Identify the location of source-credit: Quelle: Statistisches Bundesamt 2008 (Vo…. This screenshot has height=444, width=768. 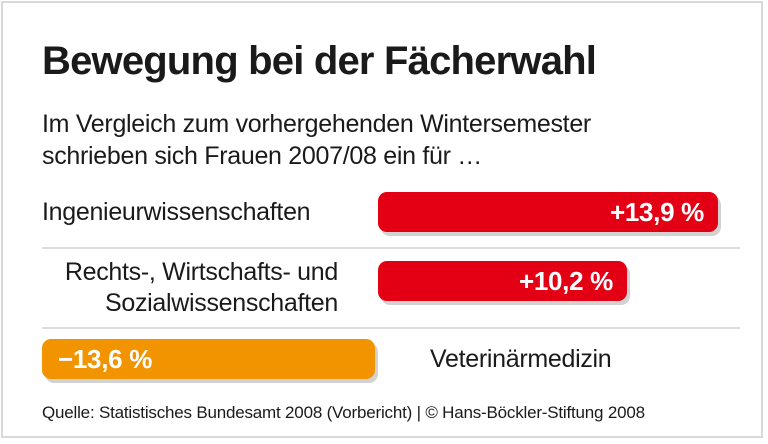
(343, 412).